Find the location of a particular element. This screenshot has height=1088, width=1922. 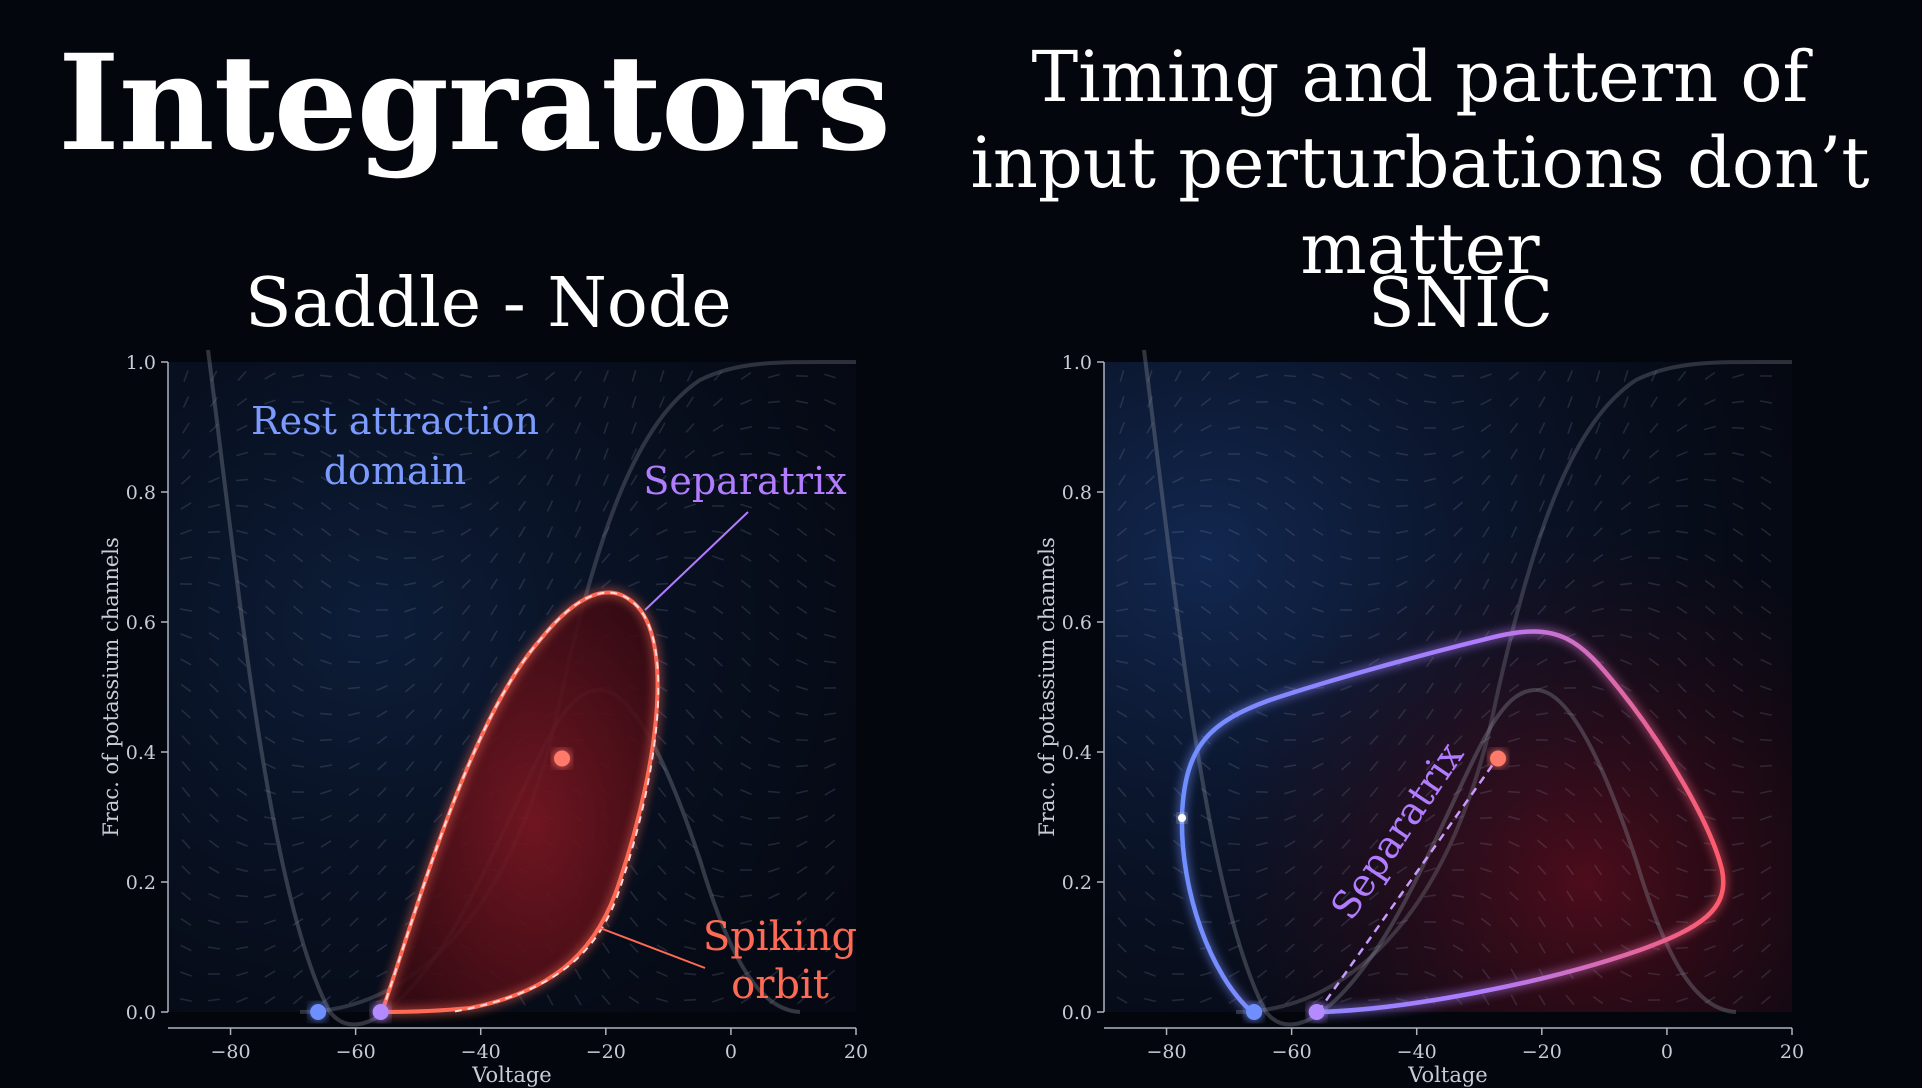

panel-title-saddle-node: Saddle - Node is located at coordinates (488, 303).